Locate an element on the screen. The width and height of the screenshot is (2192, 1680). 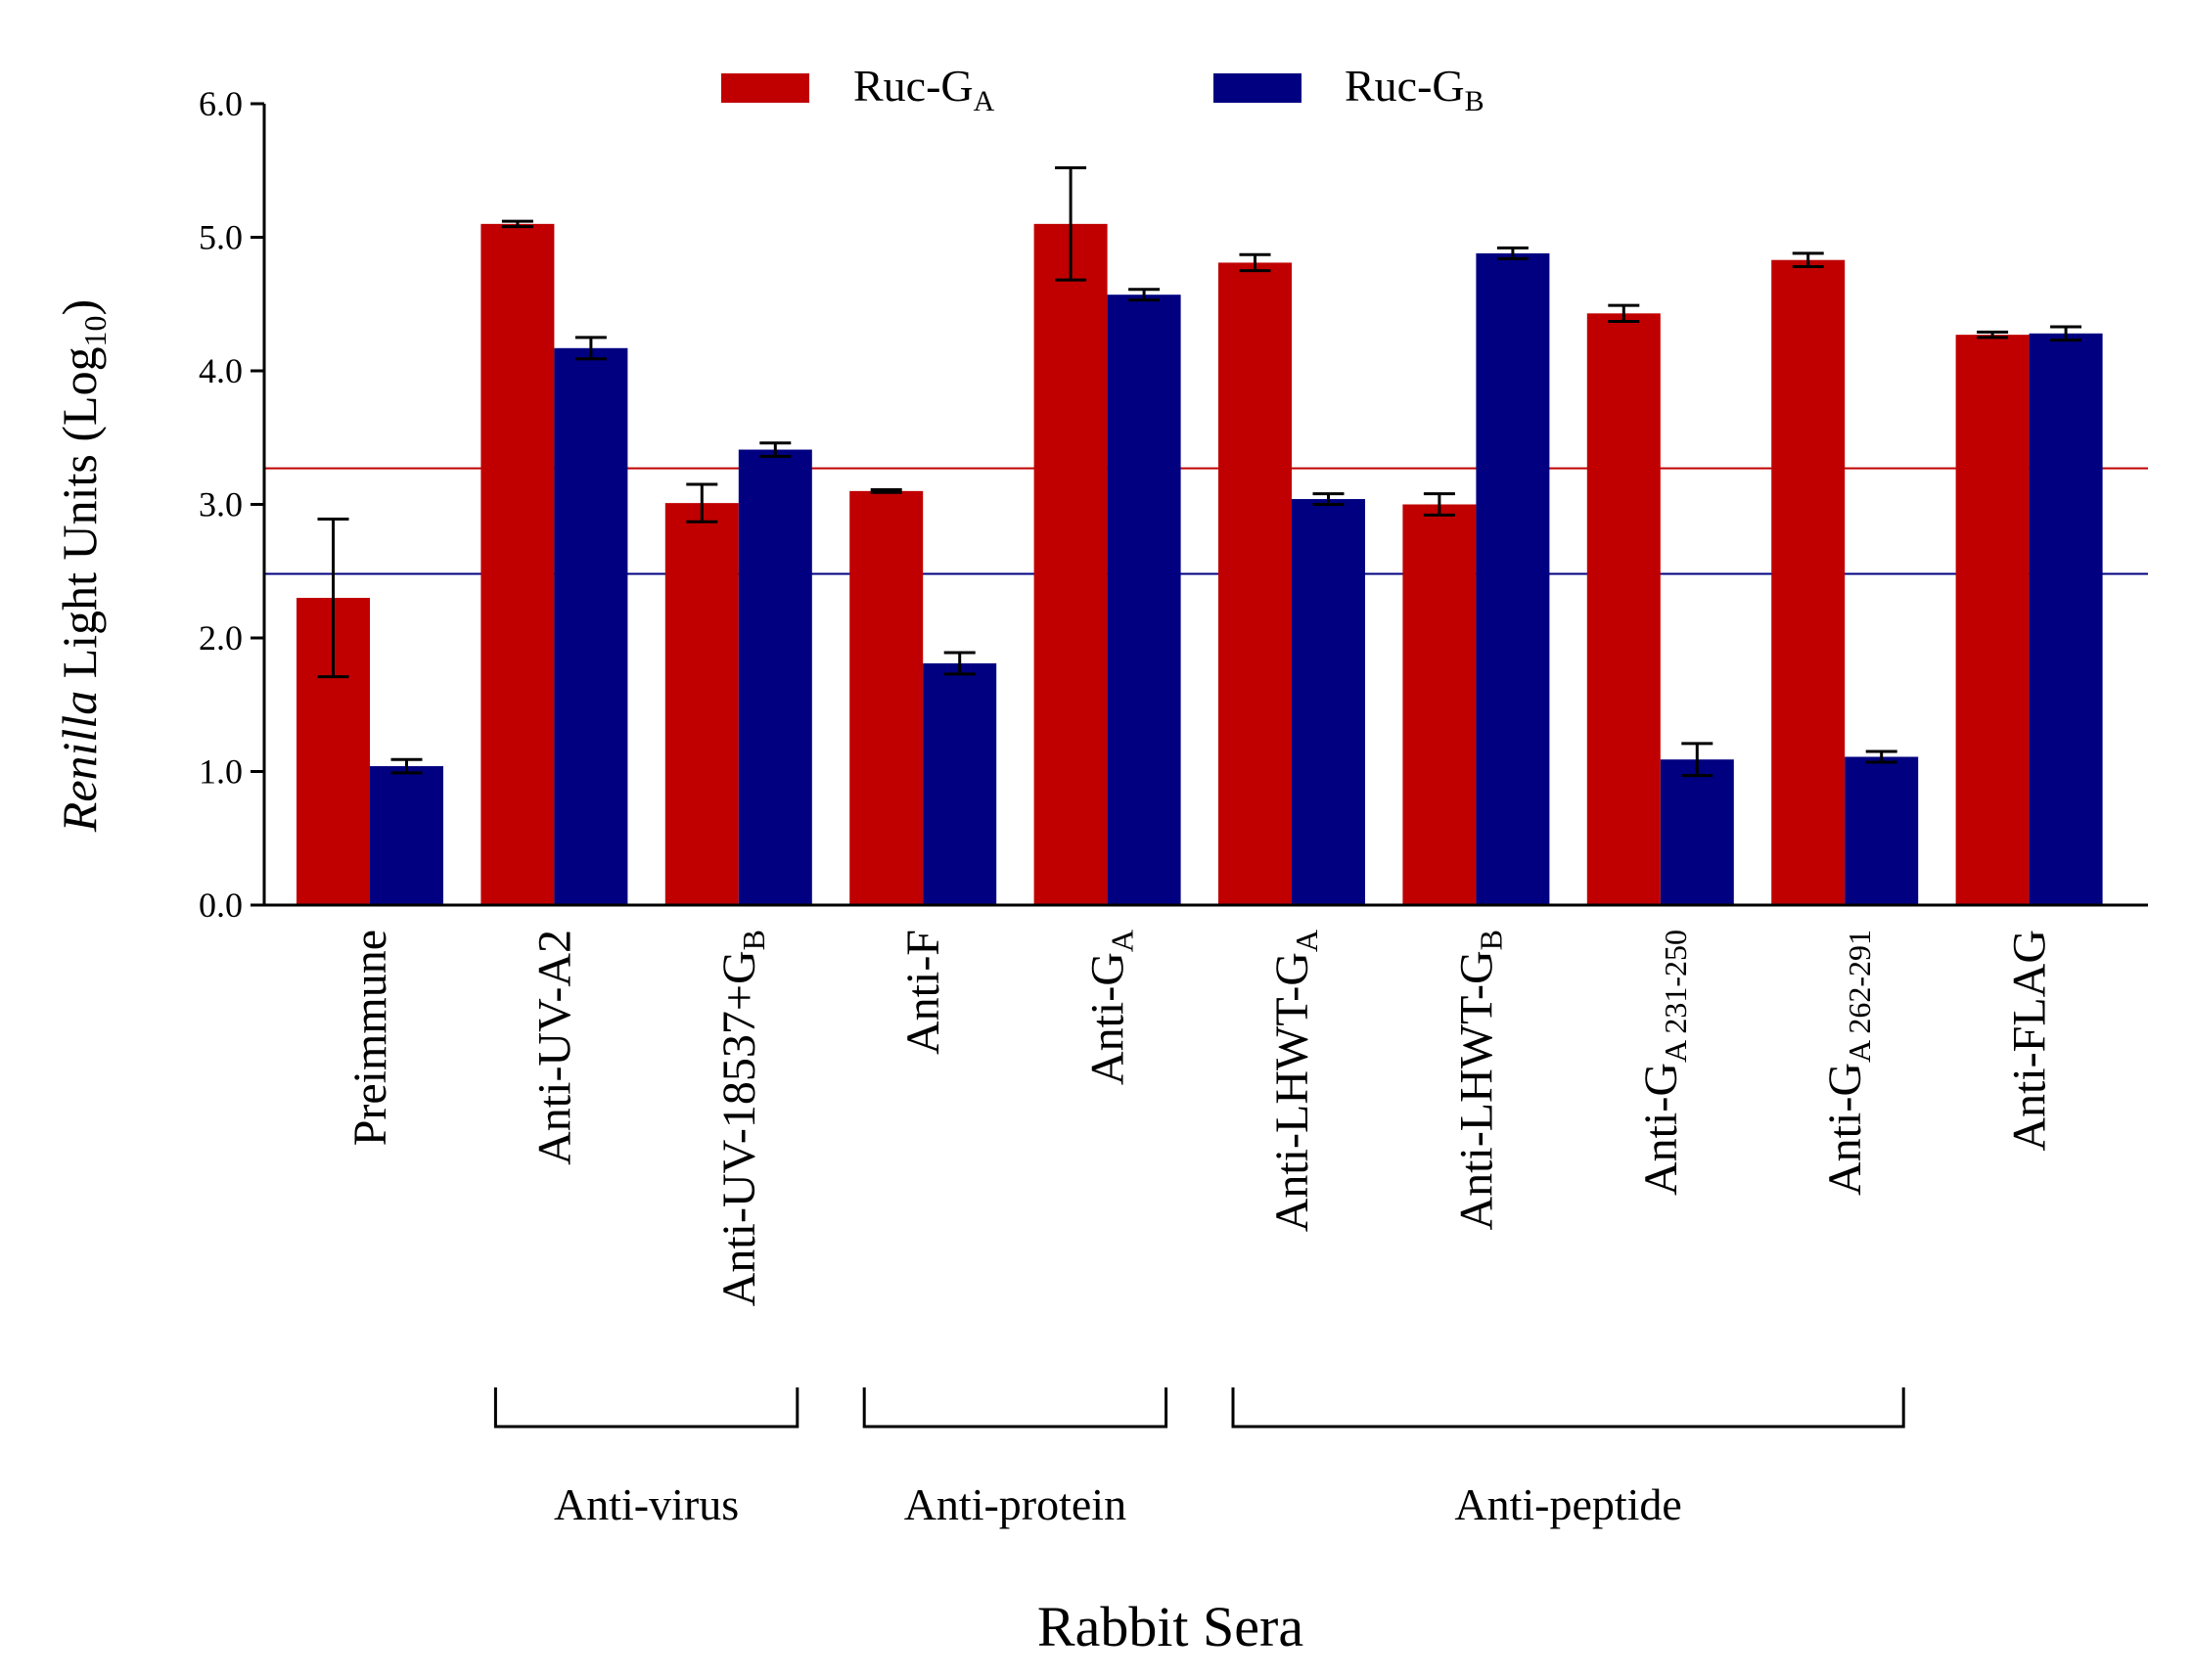
legend-label-series-b: Ruc-GB is located at coordinates (1414, 89).